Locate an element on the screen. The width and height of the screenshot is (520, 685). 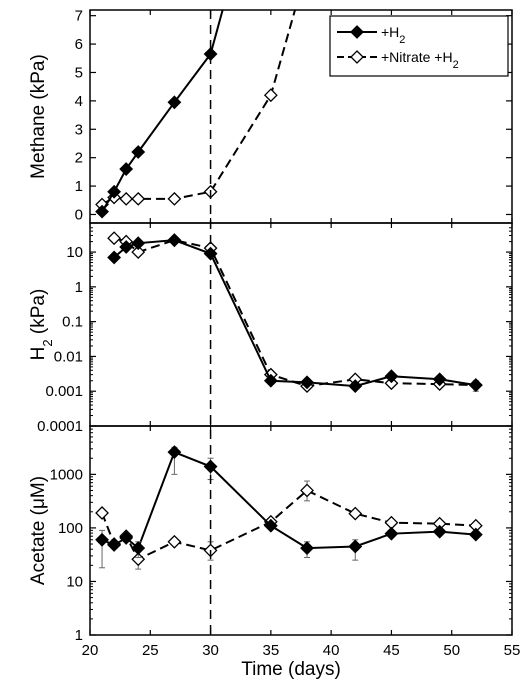
x-tick-label: 35 is located at coordinates (271, 650).